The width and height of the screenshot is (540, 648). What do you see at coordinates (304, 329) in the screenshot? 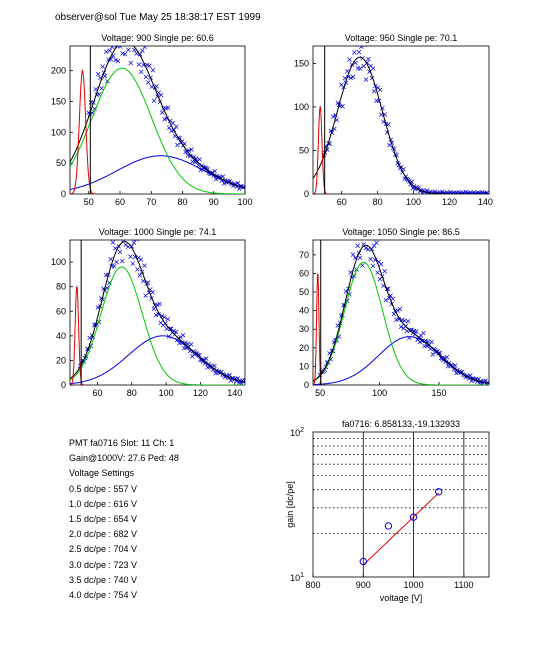
I see `y-tick-label: 30` at bounding box center [304, 329].